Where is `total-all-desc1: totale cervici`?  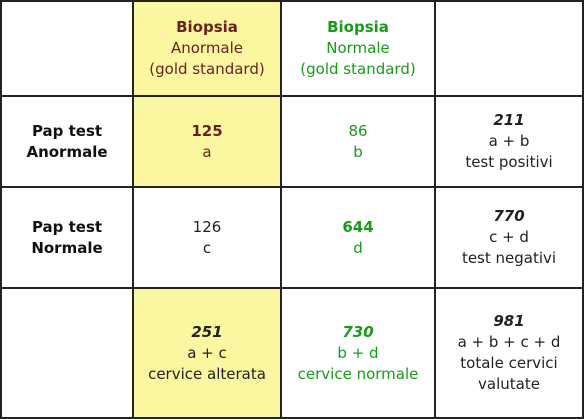
total-all-desc1: totale cervici is located at coordinates (509, 363).